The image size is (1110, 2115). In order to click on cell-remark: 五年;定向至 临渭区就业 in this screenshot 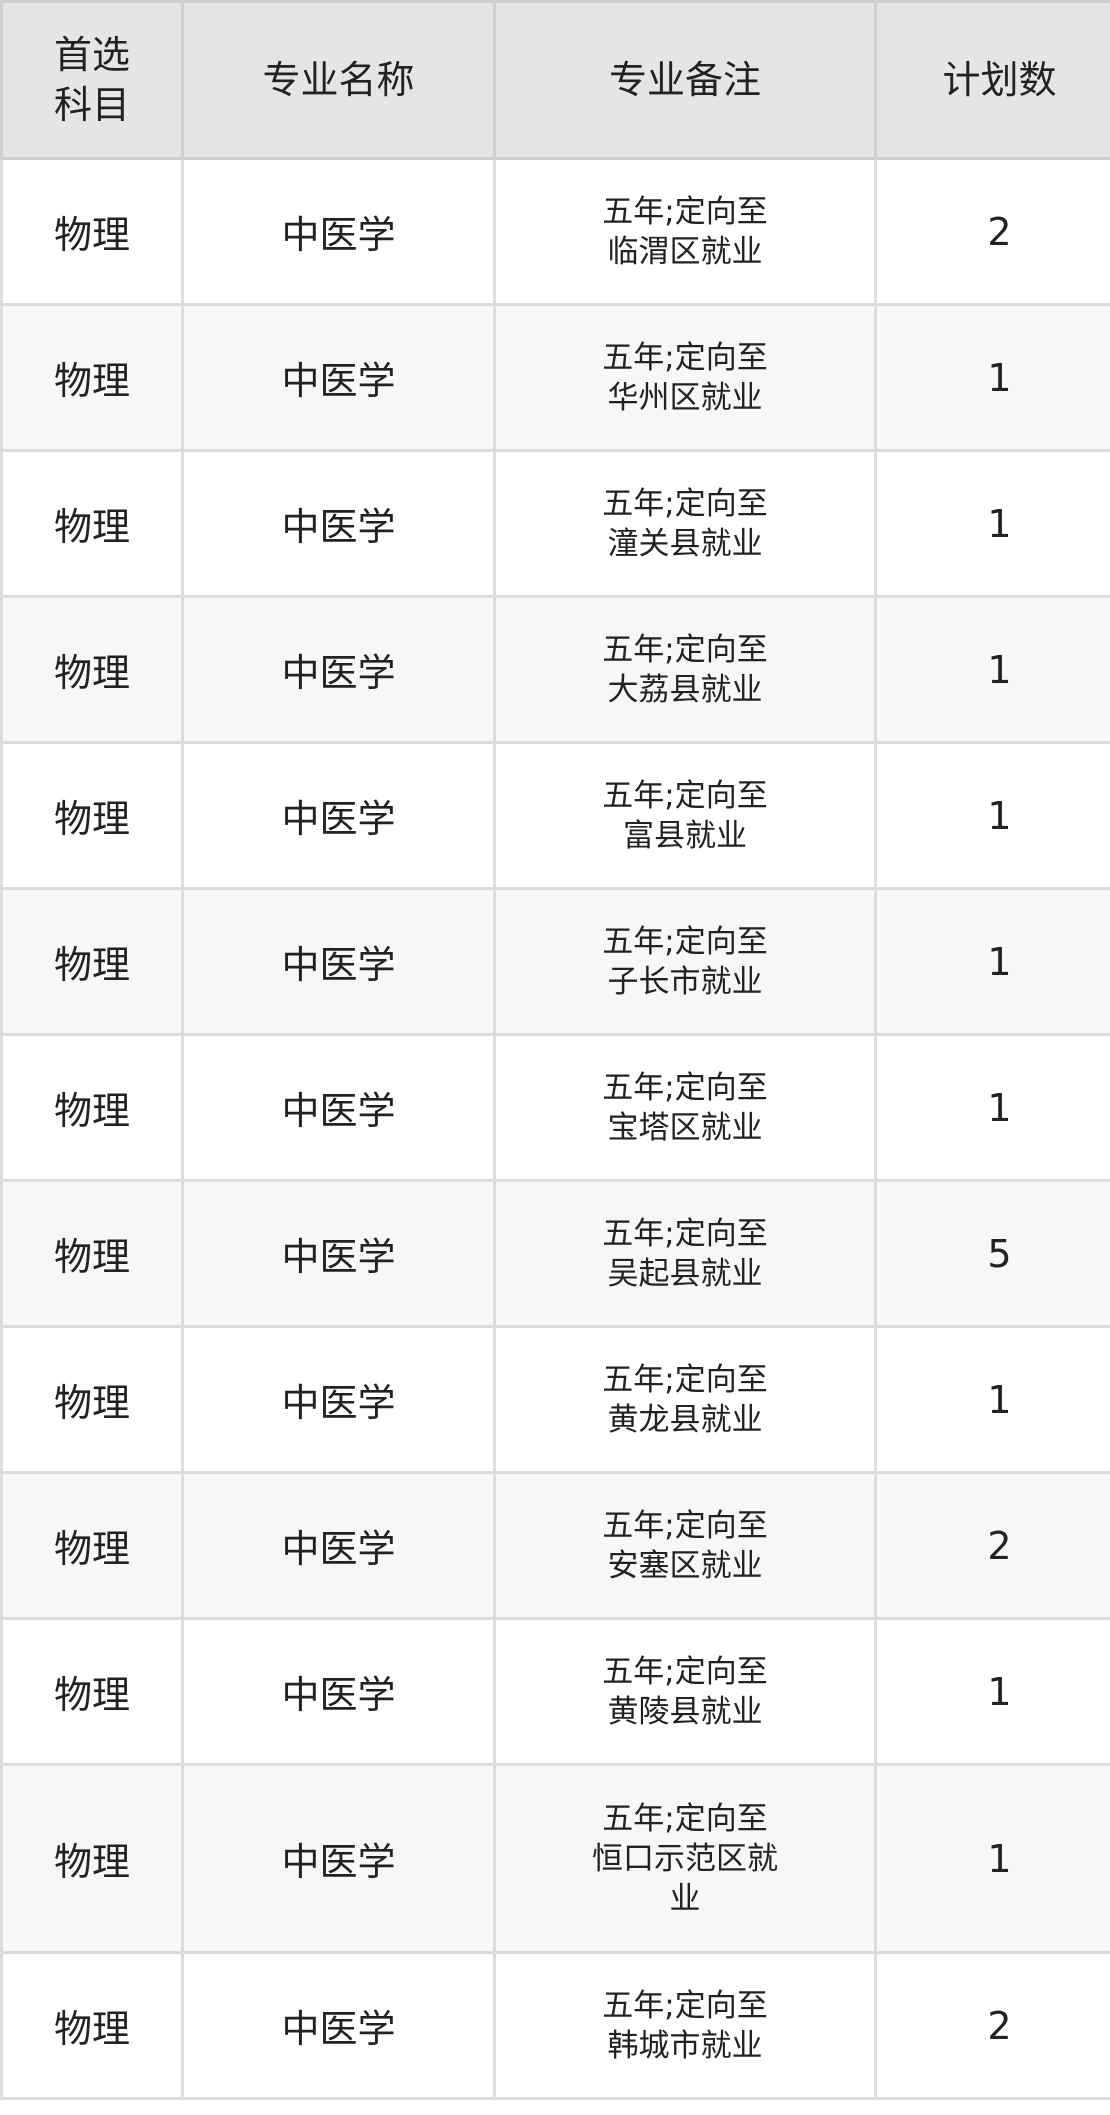, I will do `click(685, 231)`.